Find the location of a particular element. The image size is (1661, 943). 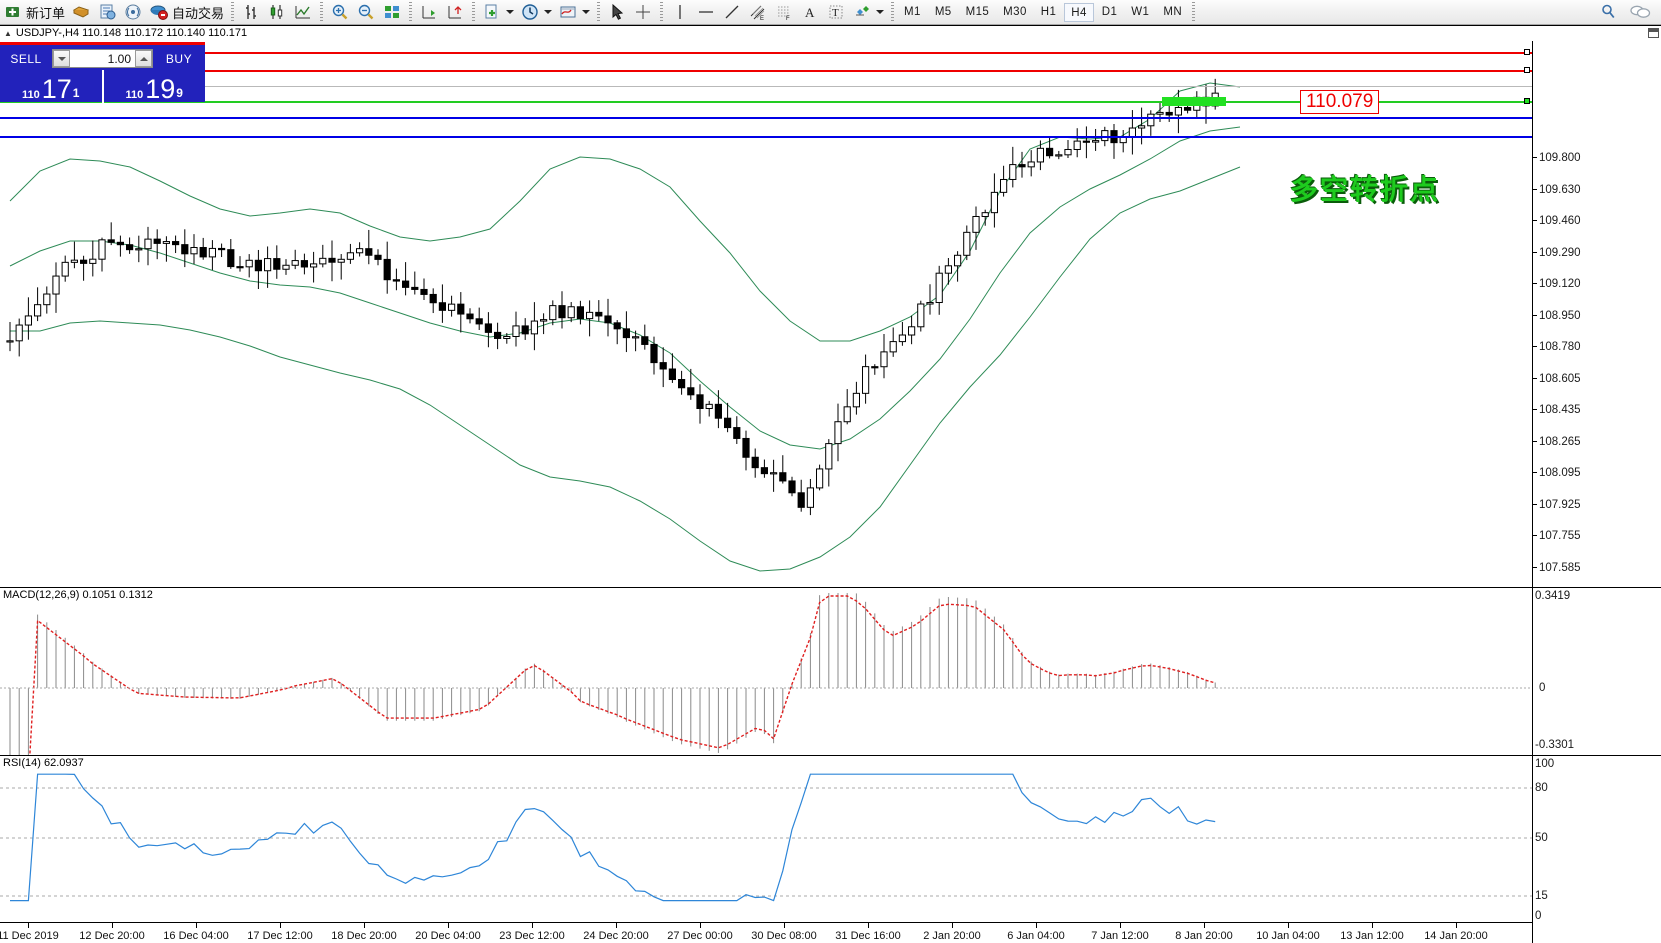

timeframe-m1: M1 is located at coordinates (912, 11).